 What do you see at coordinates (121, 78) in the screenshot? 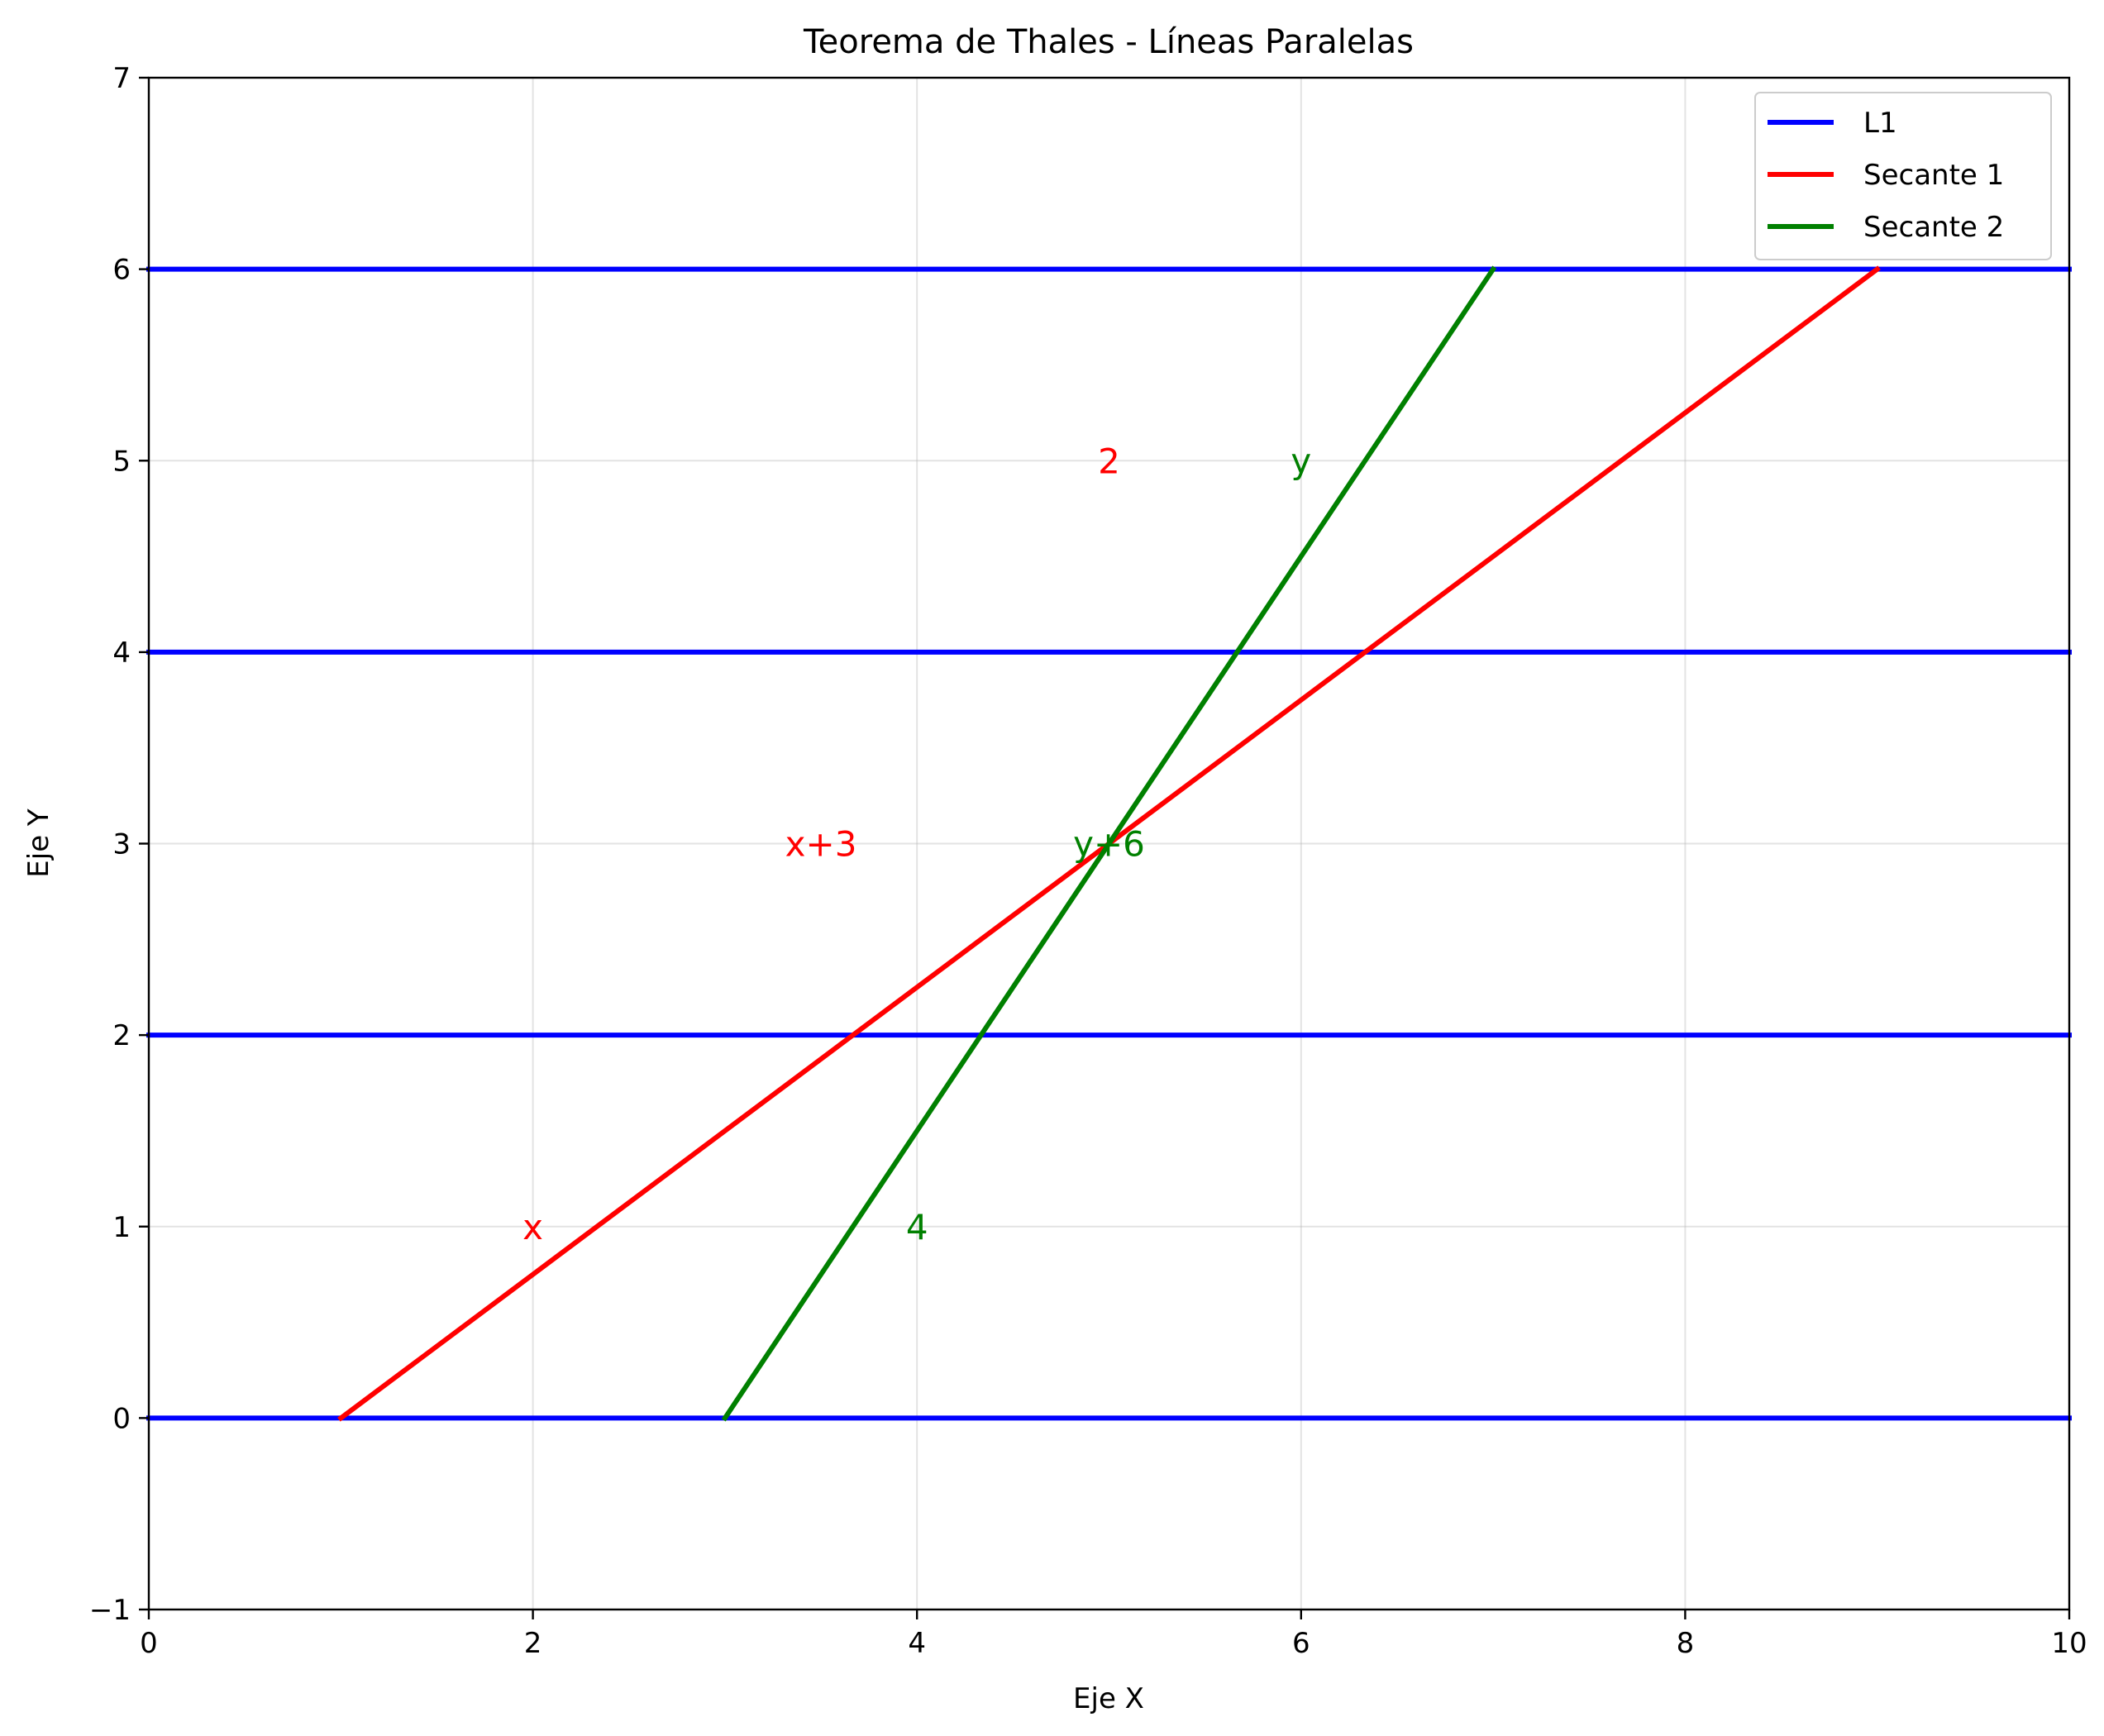
I see `y-tick-label: 7` at bounding box center [121, 78].